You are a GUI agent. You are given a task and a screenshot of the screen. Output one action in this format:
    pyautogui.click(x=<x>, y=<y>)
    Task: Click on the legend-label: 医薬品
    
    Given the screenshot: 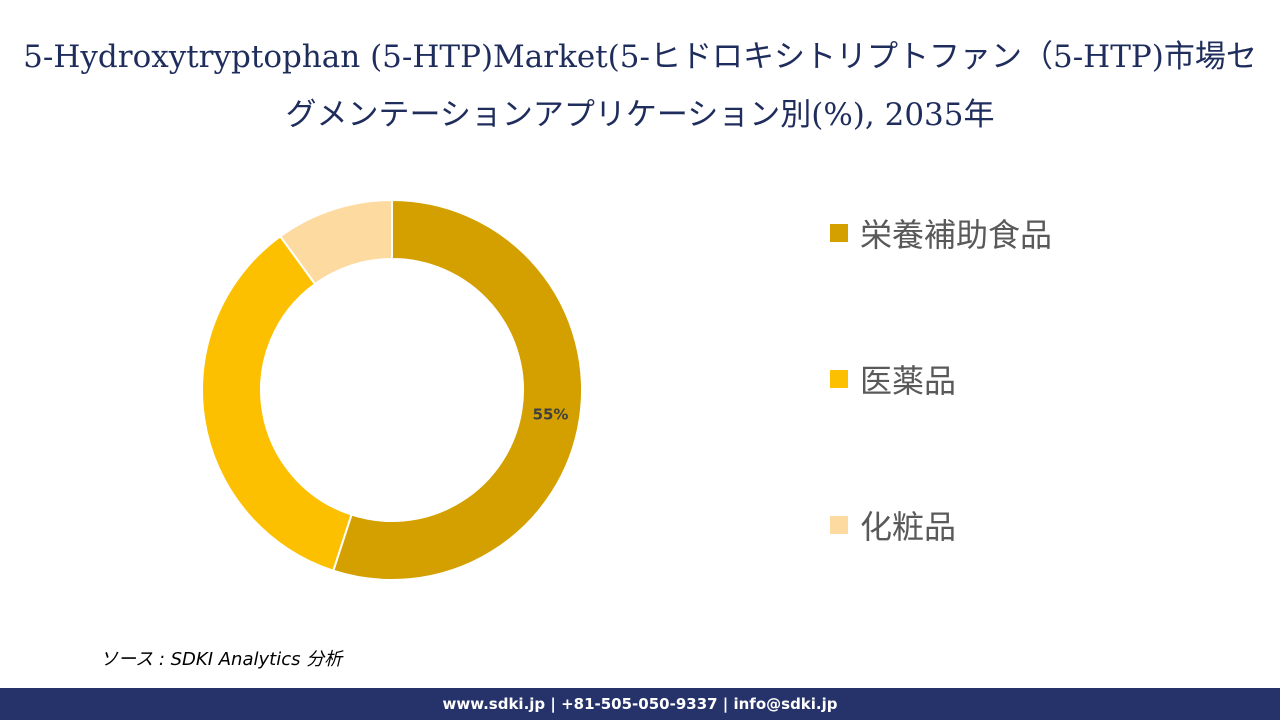 What is the action you would take?
    pyautogui.click(x=908, y=381)
    